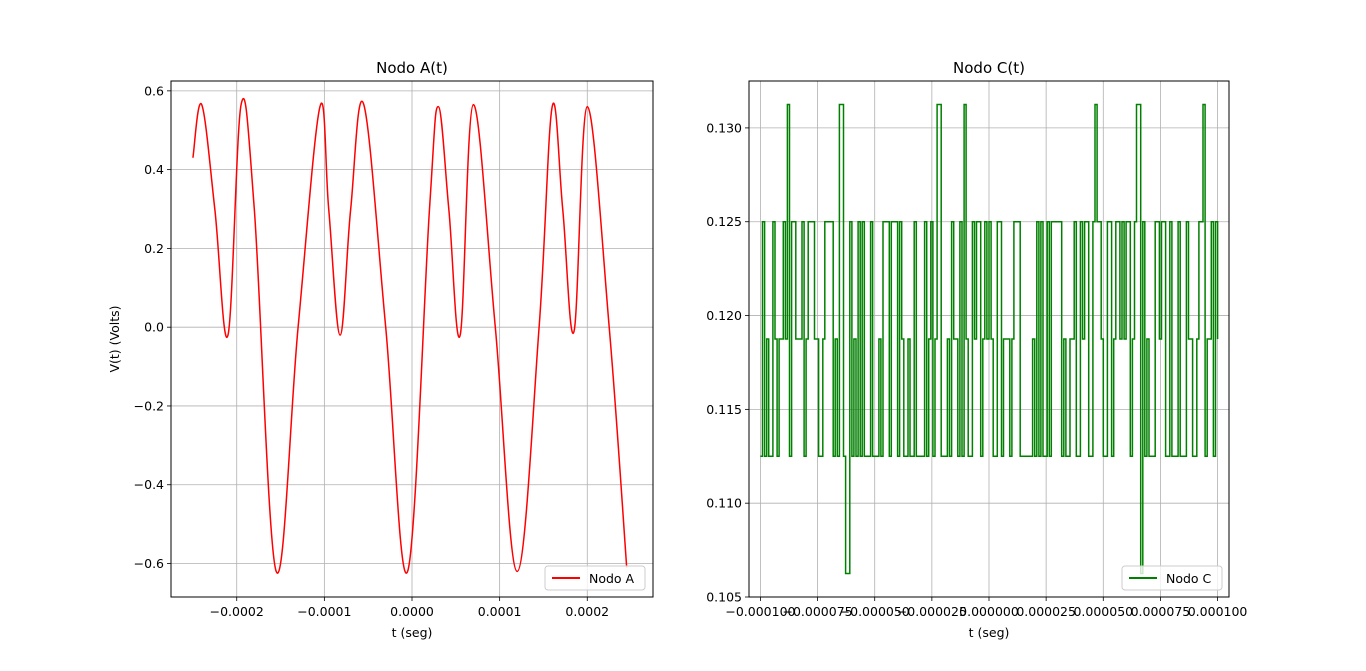 Image resolution: width=1366 pixels, height=671 pixels. I want to click on chart-c-xtick-label-2: −0.000050, so click(875, 611).